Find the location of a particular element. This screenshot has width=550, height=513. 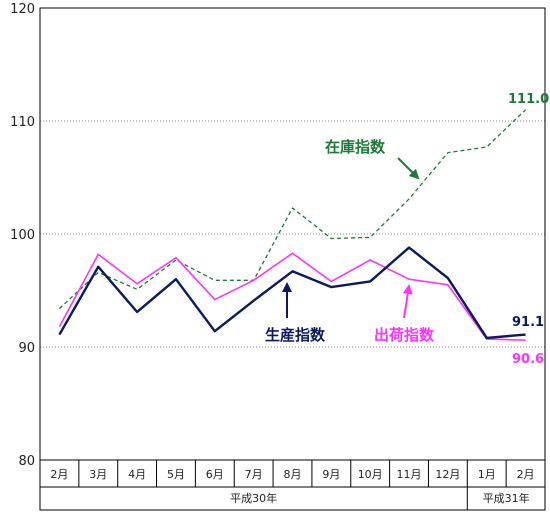

series-label-shipment: 出荷指数 is located at coordinates (404, 335).